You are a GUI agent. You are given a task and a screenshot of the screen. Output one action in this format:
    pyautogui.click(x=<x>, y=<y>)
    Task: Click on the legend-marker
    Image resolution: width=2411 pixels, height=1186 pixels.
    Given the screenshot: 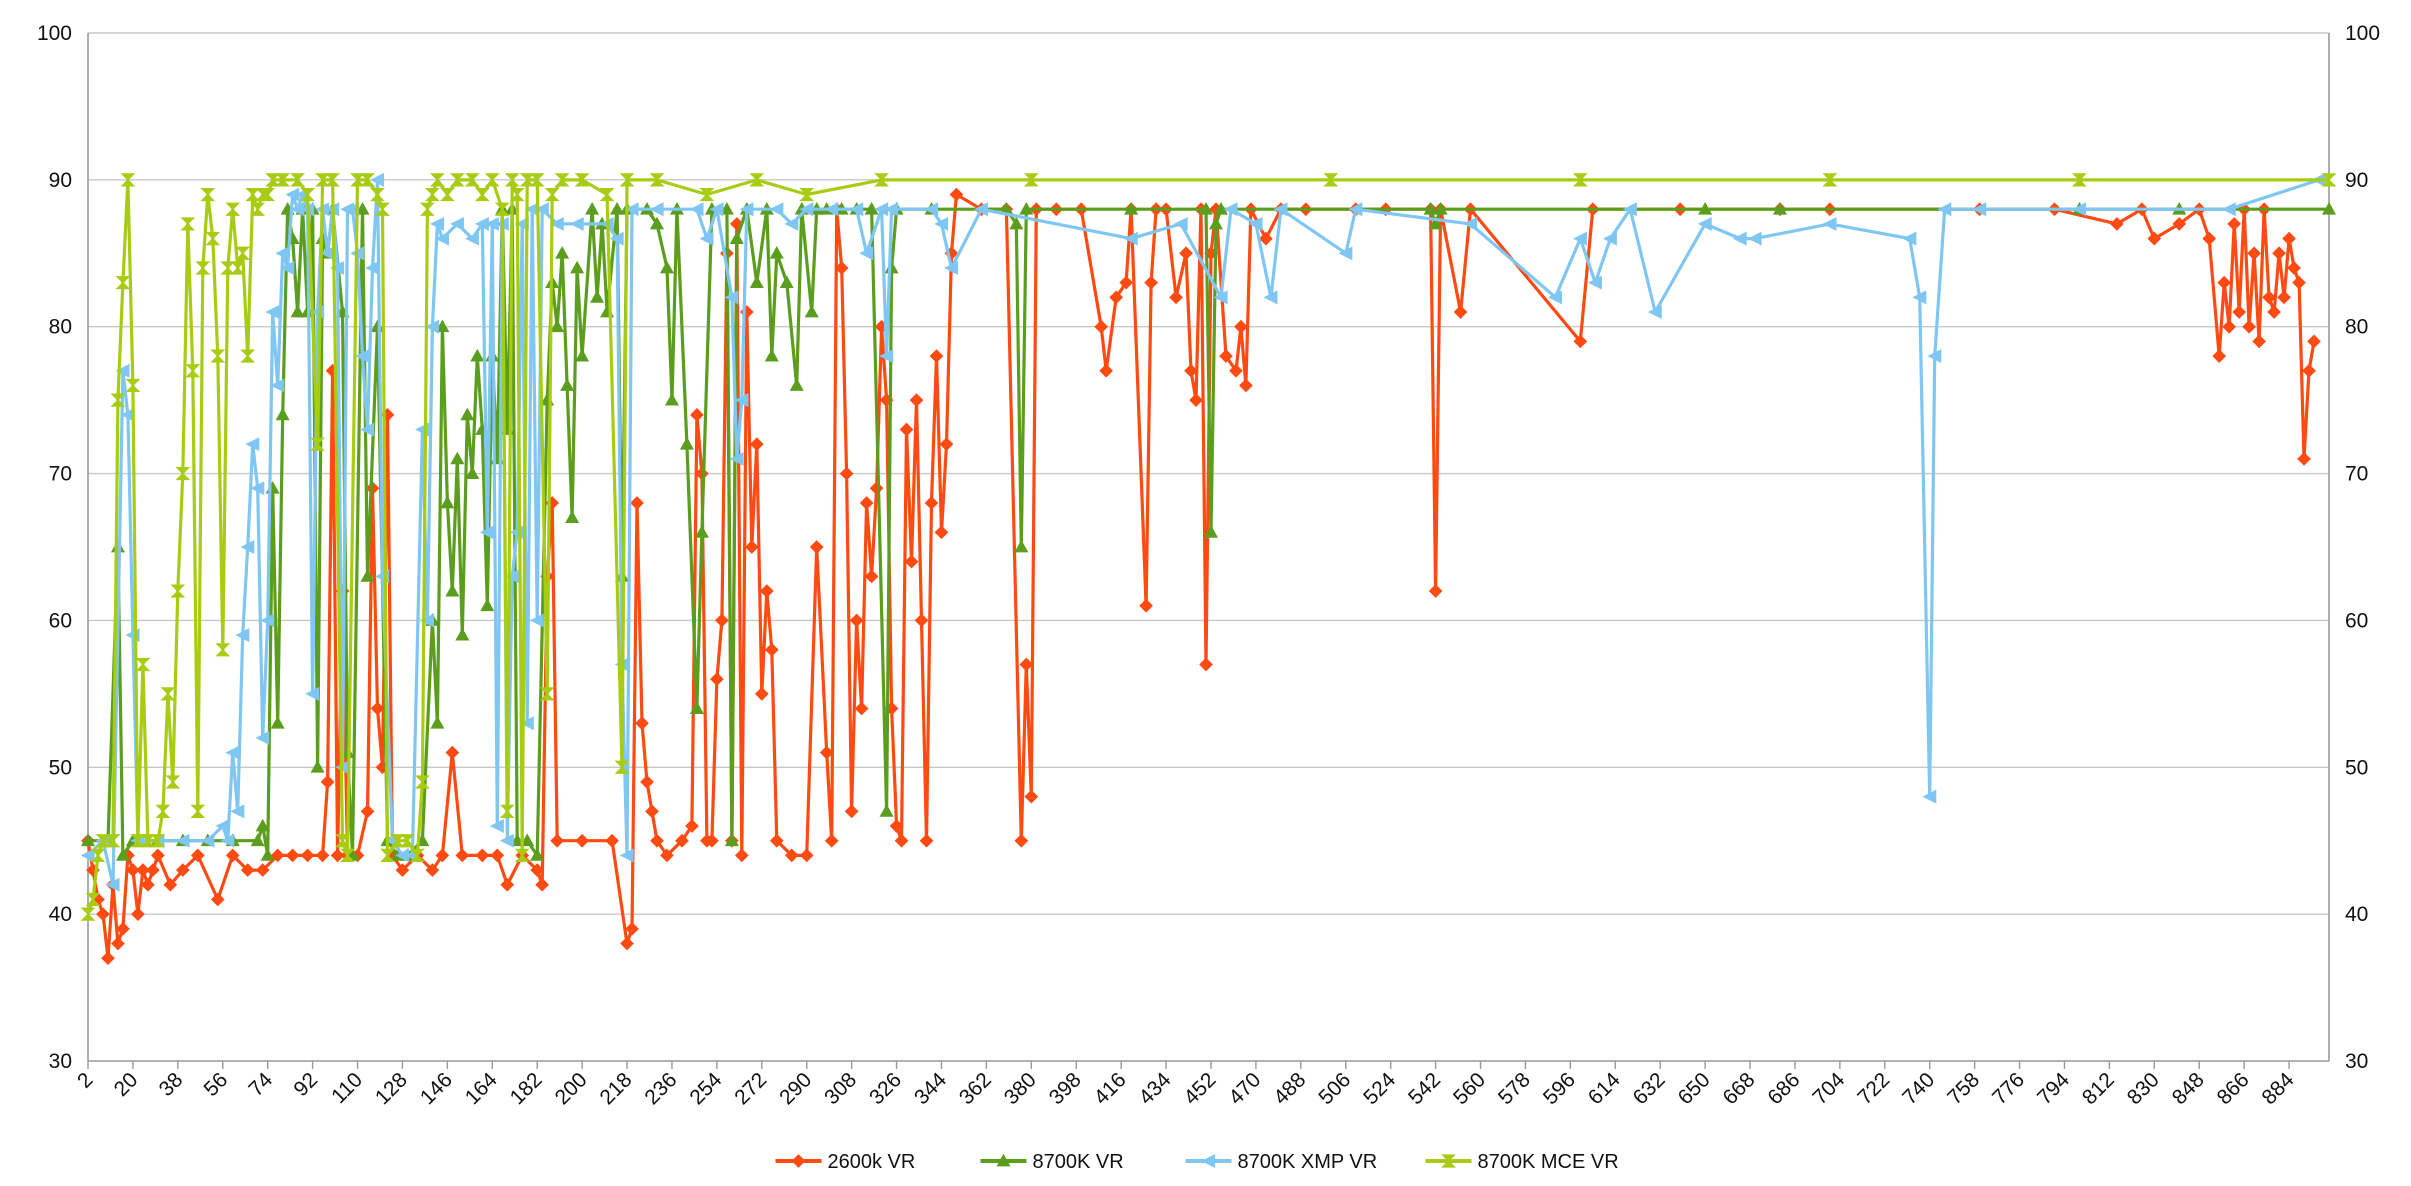 What is the action you would take?
    pyautogui.click(x=798, y=1161)
    